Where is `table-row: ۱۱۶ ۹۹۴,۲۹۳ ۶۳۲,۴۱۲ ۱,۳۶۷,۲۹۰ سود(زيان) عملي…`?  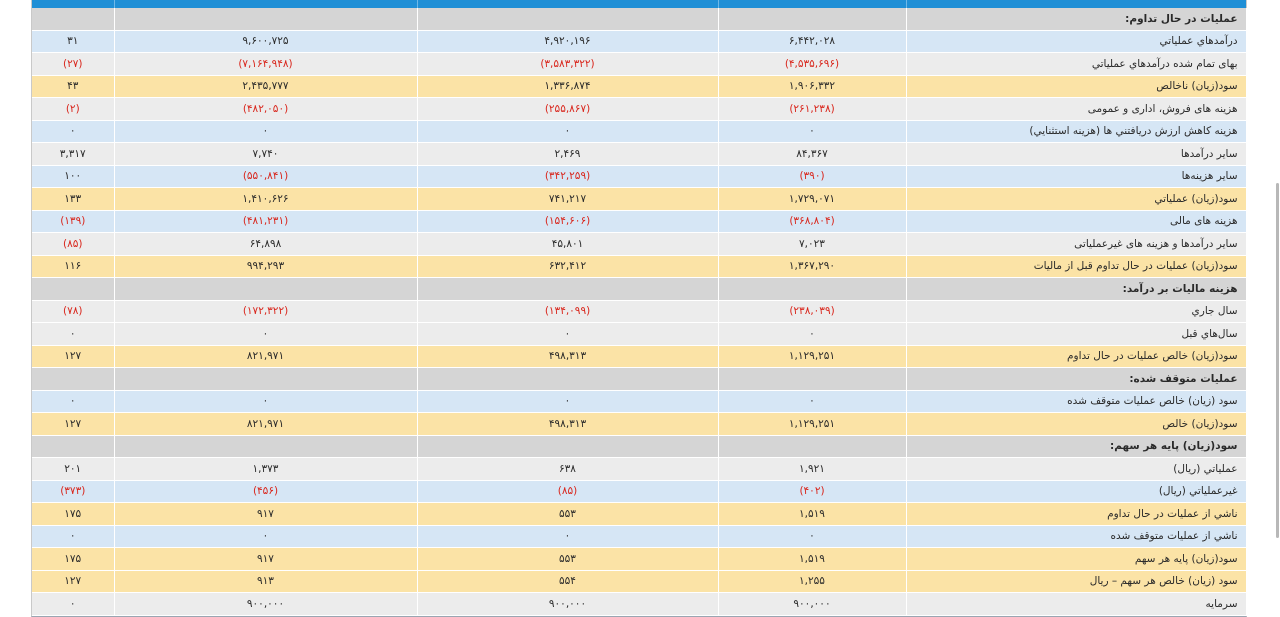
table-row: ۱۱۶ ۹۹۴,۲۹۳ ۶۳۲,۴۱۲ ۱,۳۶۷,۲۹۰ سود(زيان) عملي… is located at coordinates (639, 266).